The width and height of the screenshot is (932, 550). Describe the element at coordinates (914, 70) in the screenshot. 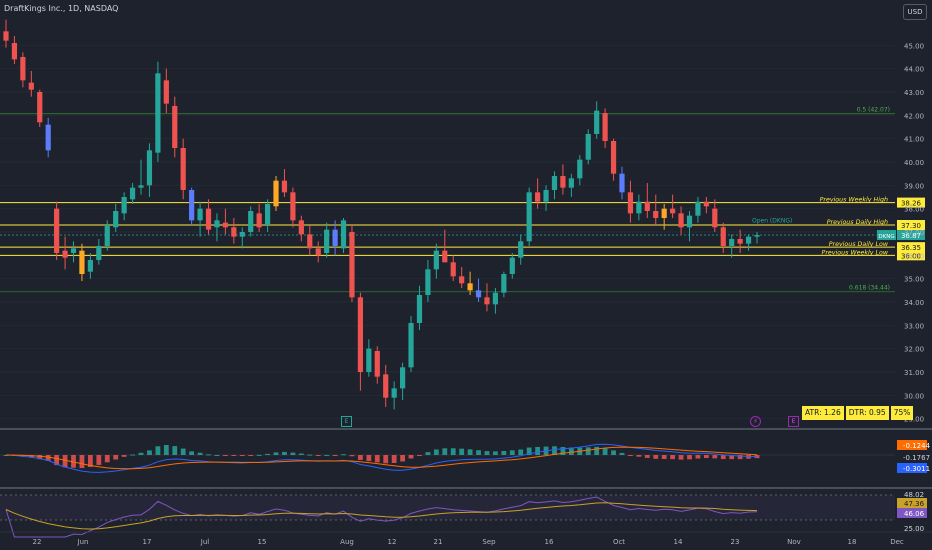

I see `price-tick-label: 44.00` at that location.